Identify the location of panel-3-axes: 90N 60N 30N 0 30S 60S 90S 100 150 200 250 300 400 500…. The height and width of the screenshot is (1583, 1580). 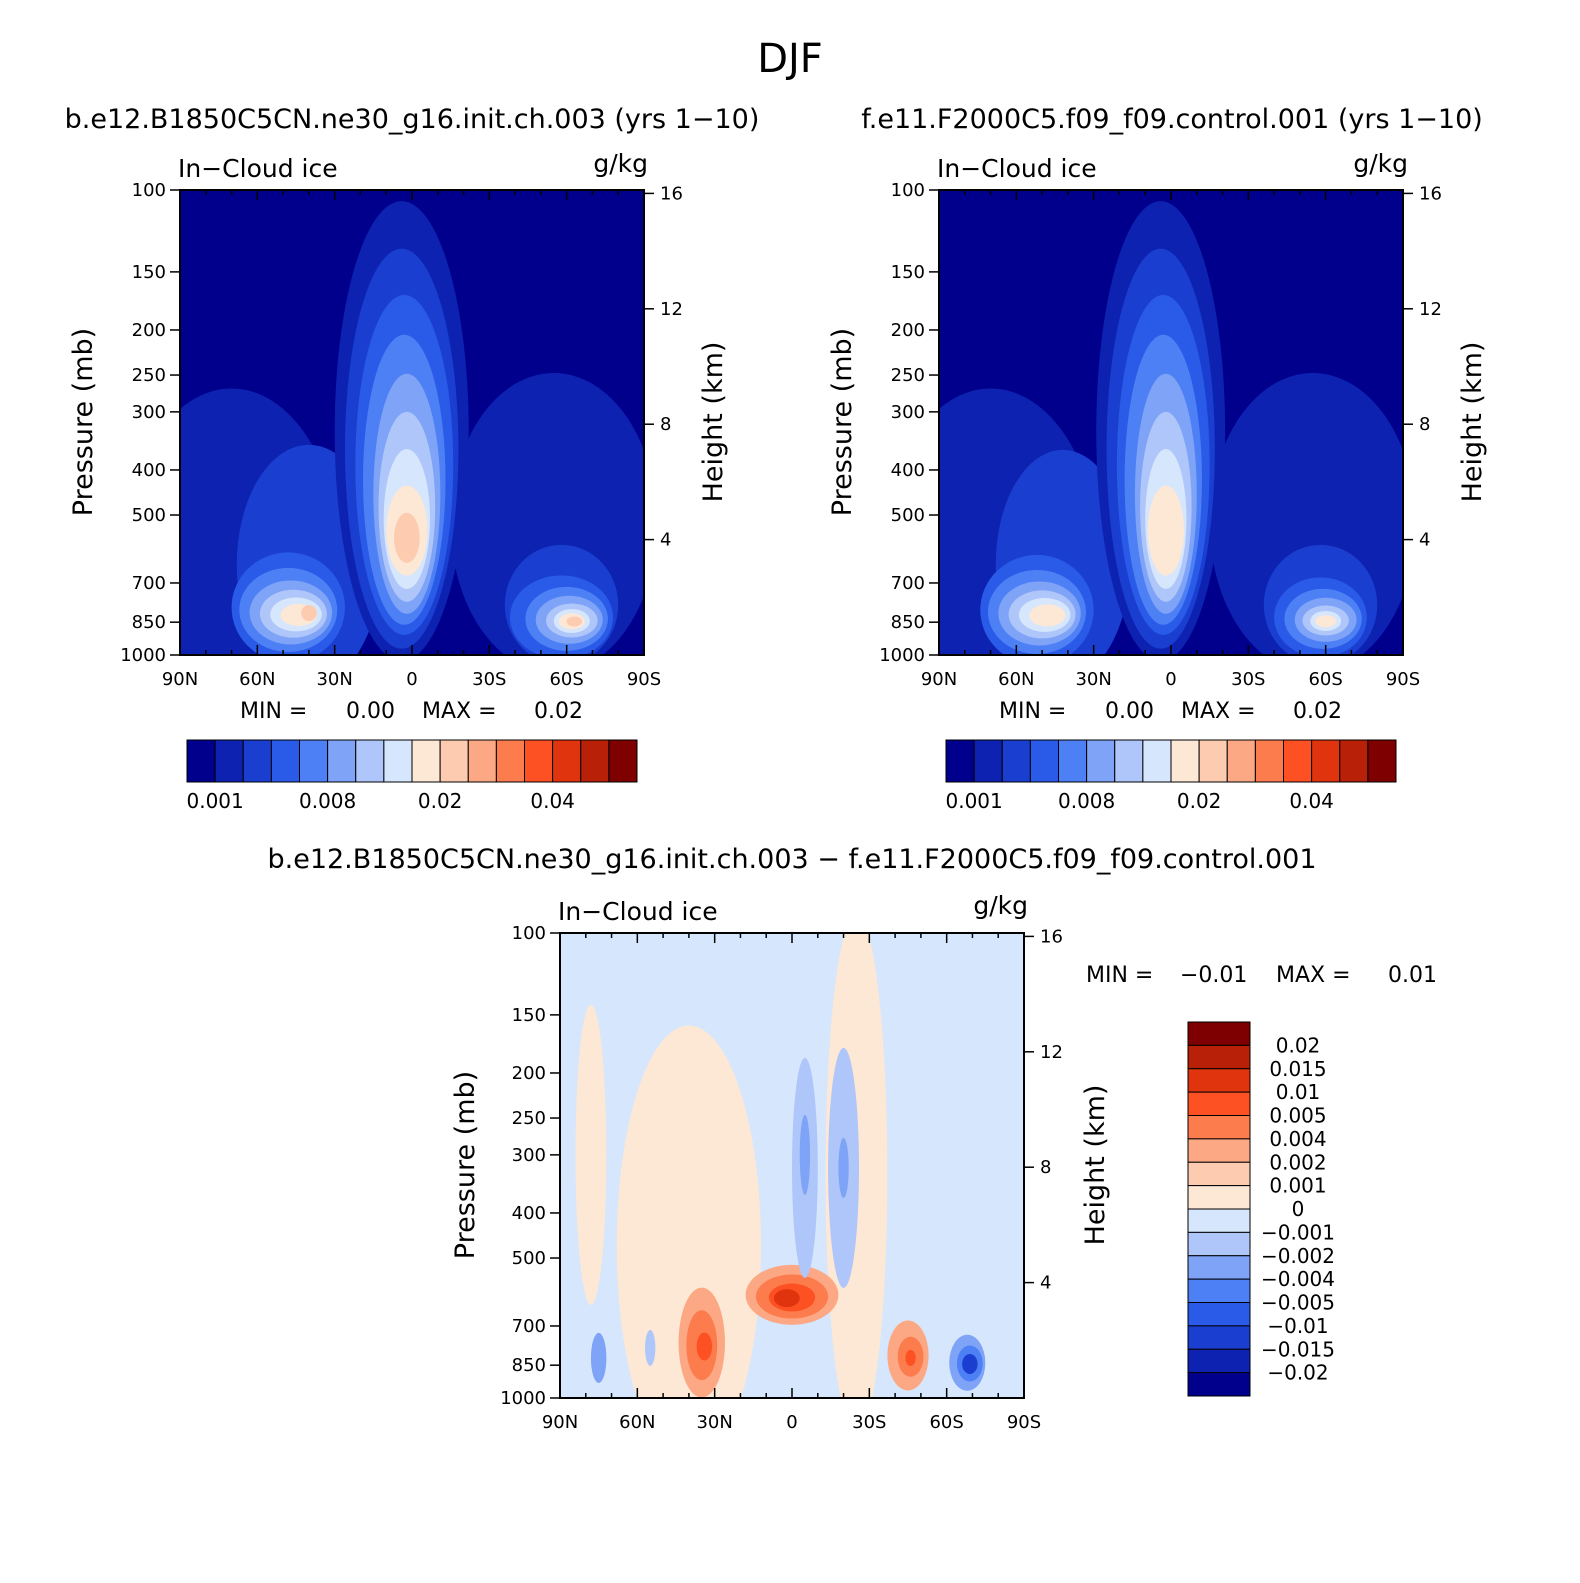
(781, 1178).